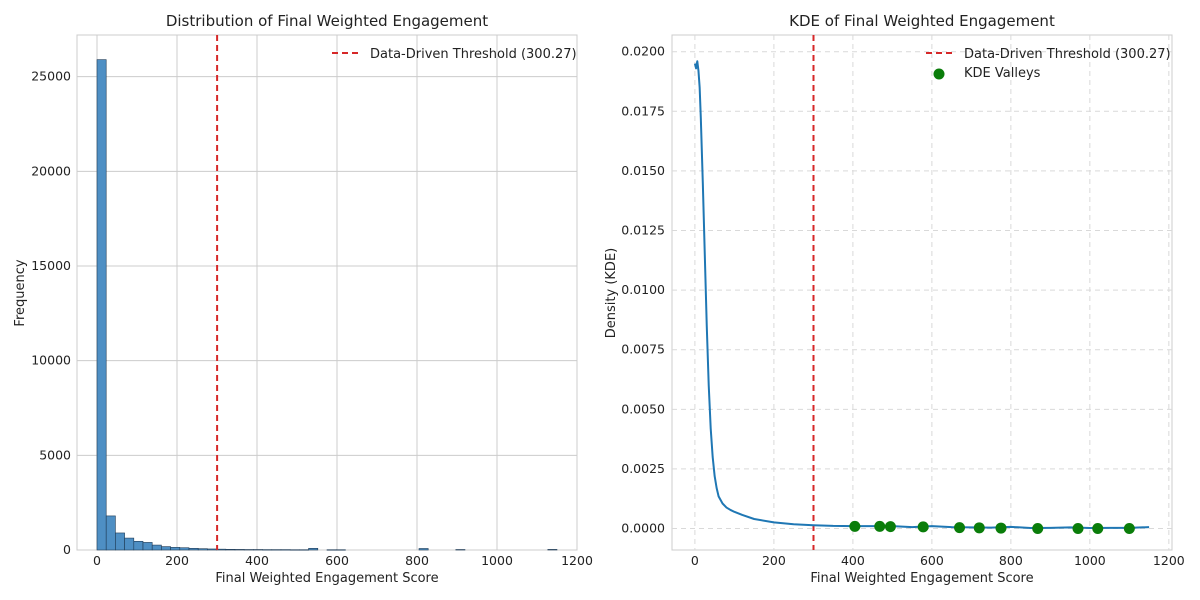 Image resolution: width=1200 pixels, height=600 pixels. What do you see at coordinates (20, 292) in the screenshot?
I see `histogram-y-label: Frequency` at bounding box center [20, 292].